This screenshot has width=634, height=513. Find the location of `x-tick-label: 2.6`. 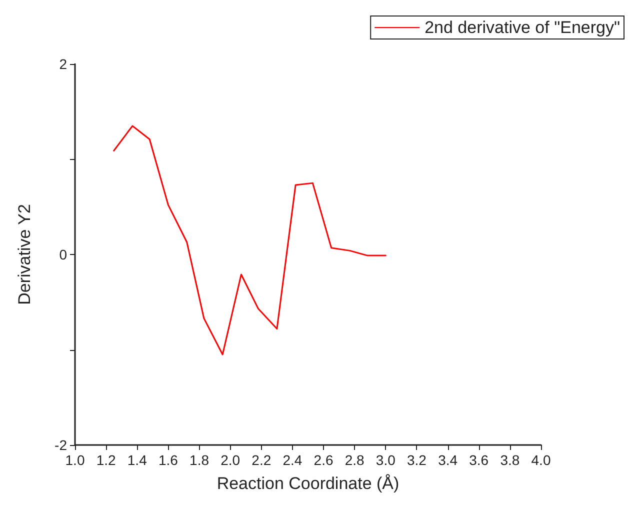

x-tick-label: 2.6 is located at coordinates (324, 460).